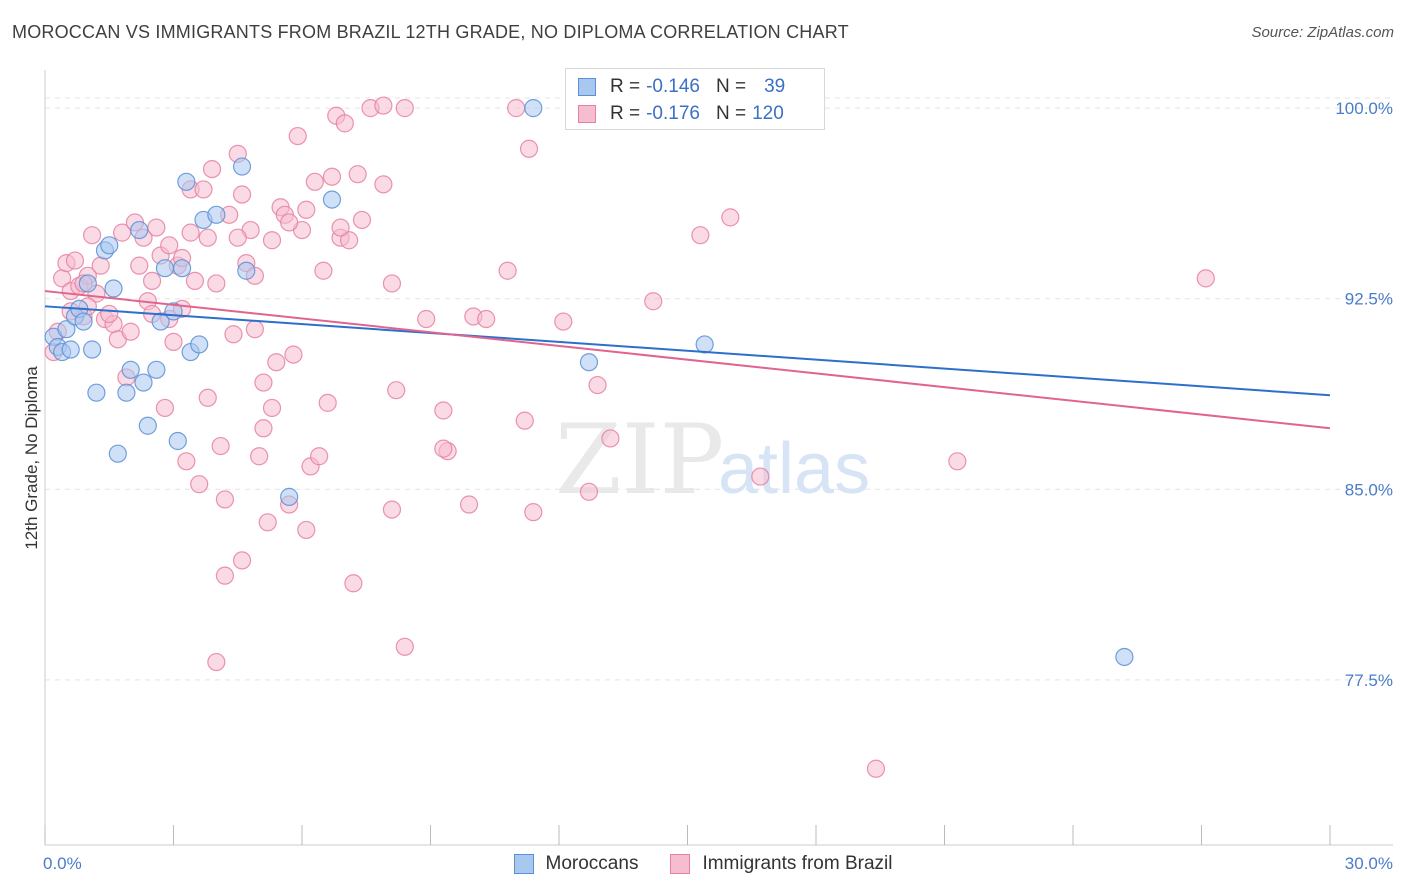  I want to click on legend-r-value: -0.176, so click(673, 113).